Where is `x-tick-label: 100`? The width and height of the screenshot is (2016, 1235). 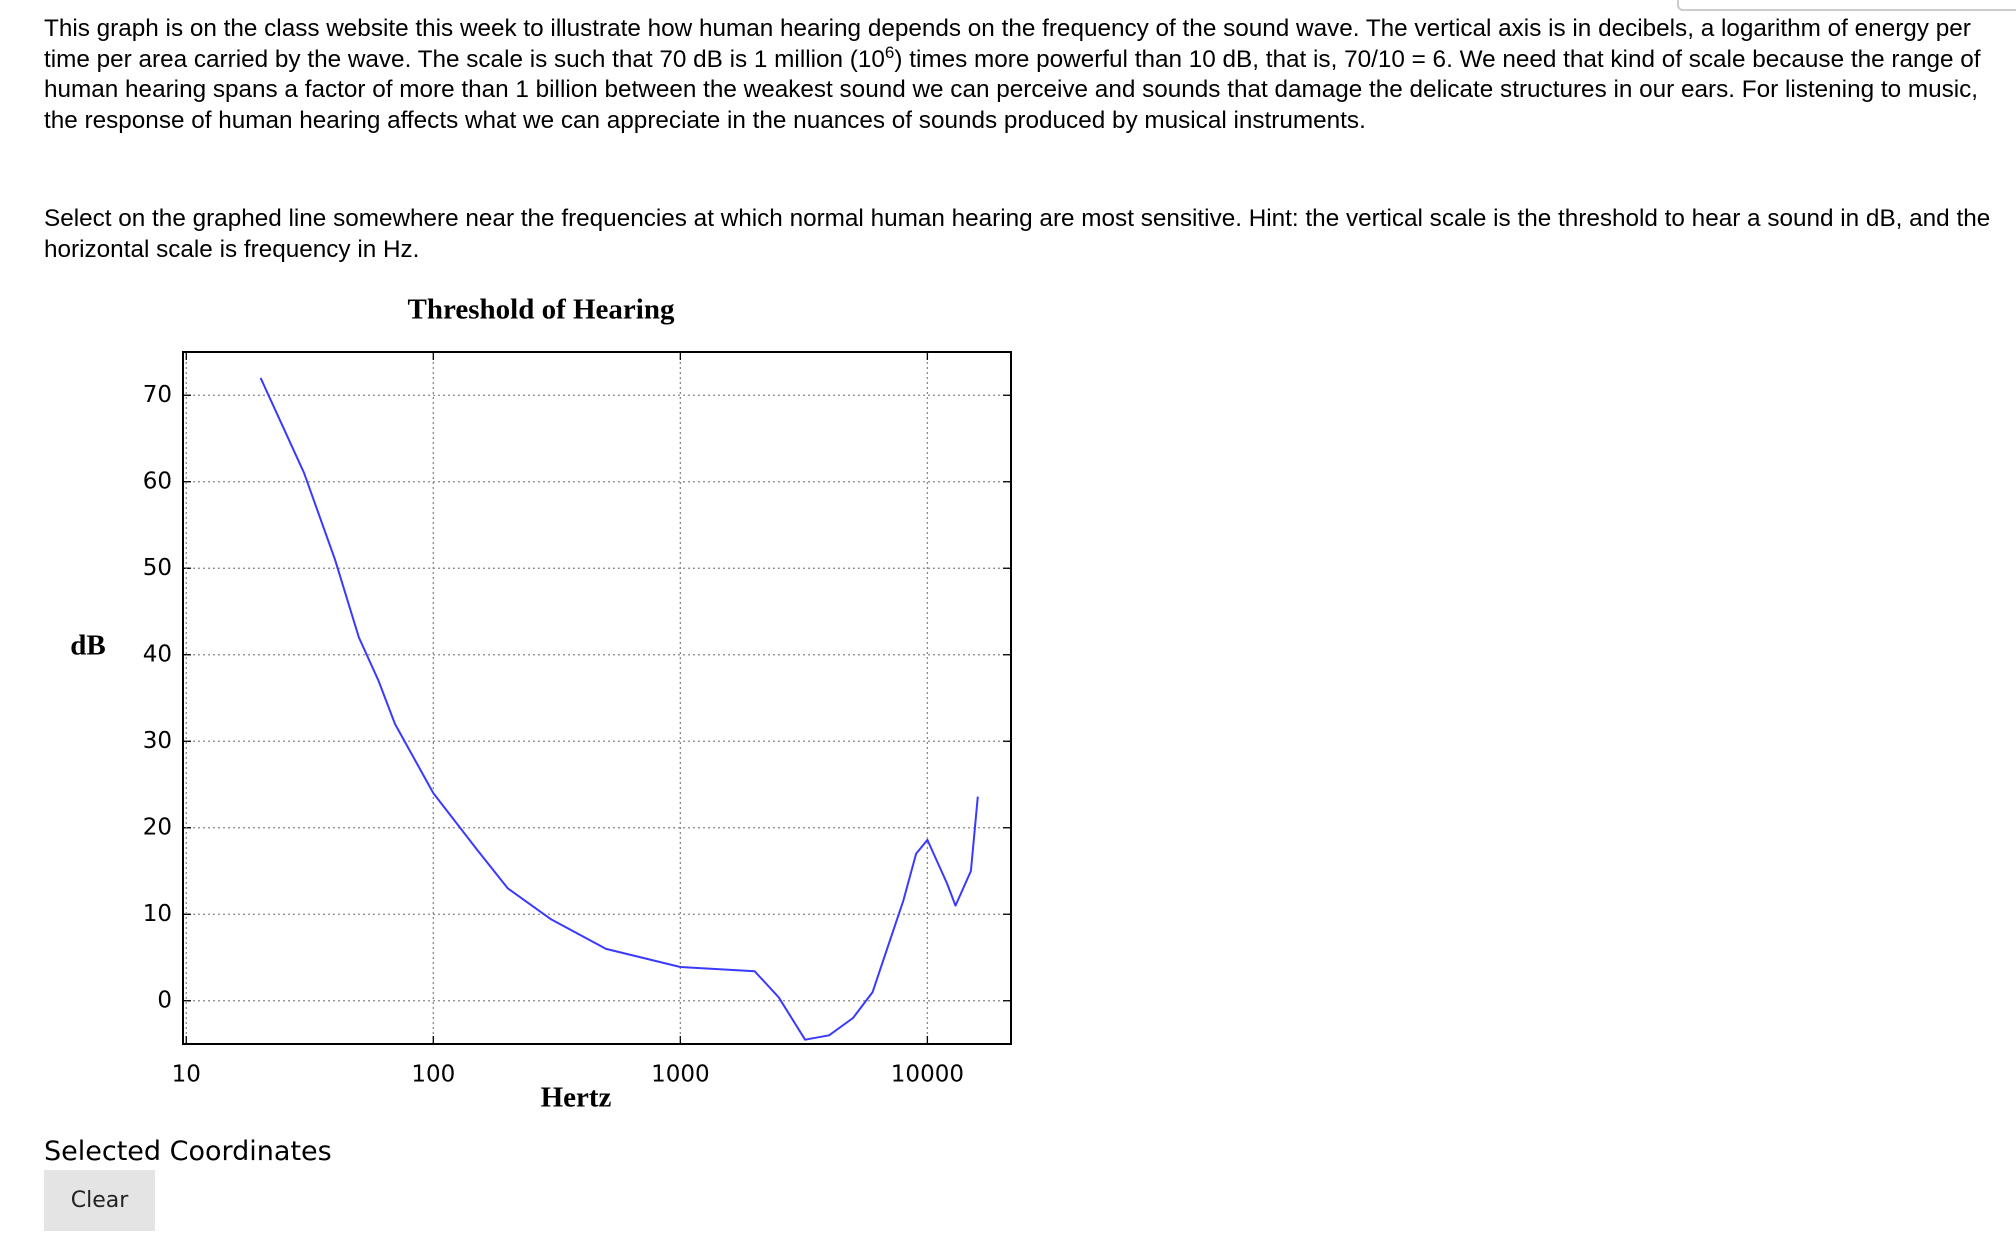 x-tick-label: 100 is located at coordinates (433, 1075).